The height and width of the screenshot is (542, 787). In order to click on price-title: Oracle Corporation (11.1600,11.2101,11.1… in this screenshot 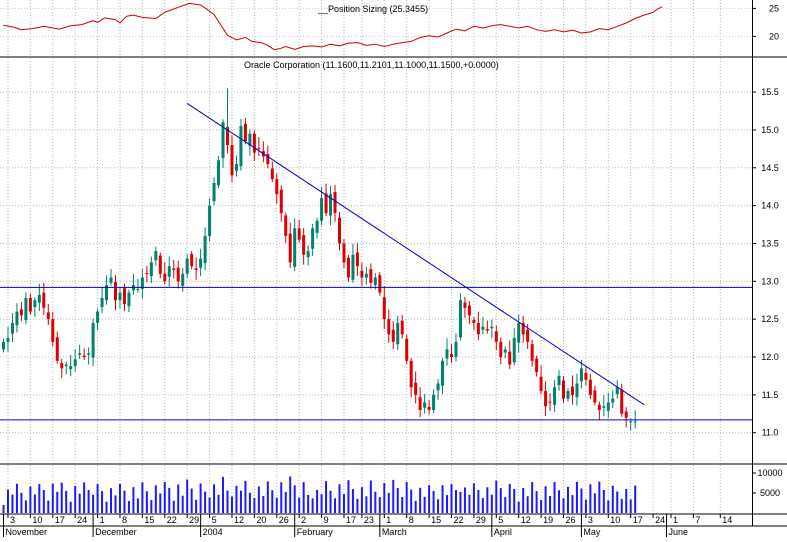, I will do `click(371, 65)`.